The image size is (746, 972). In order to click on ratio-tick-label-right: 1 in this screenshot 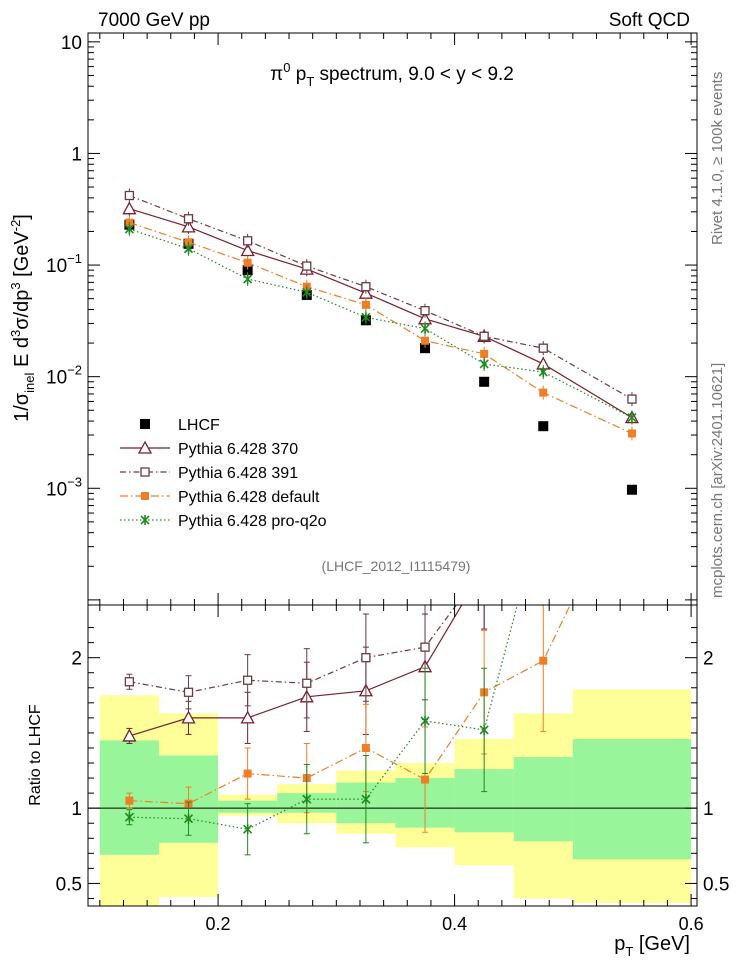, I will do `click(708, 809)`.